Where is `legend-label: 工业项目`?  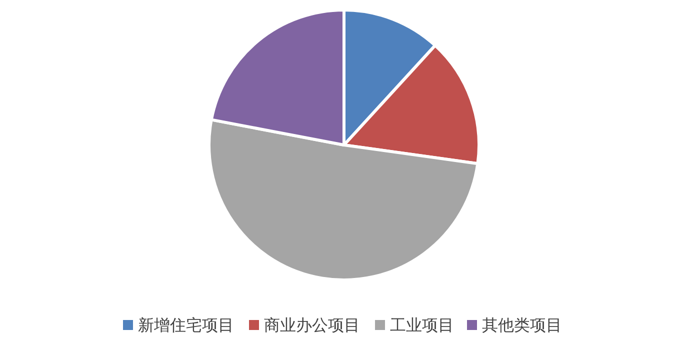 legend-label: 工业项目 is located at coordinates (422, 325).